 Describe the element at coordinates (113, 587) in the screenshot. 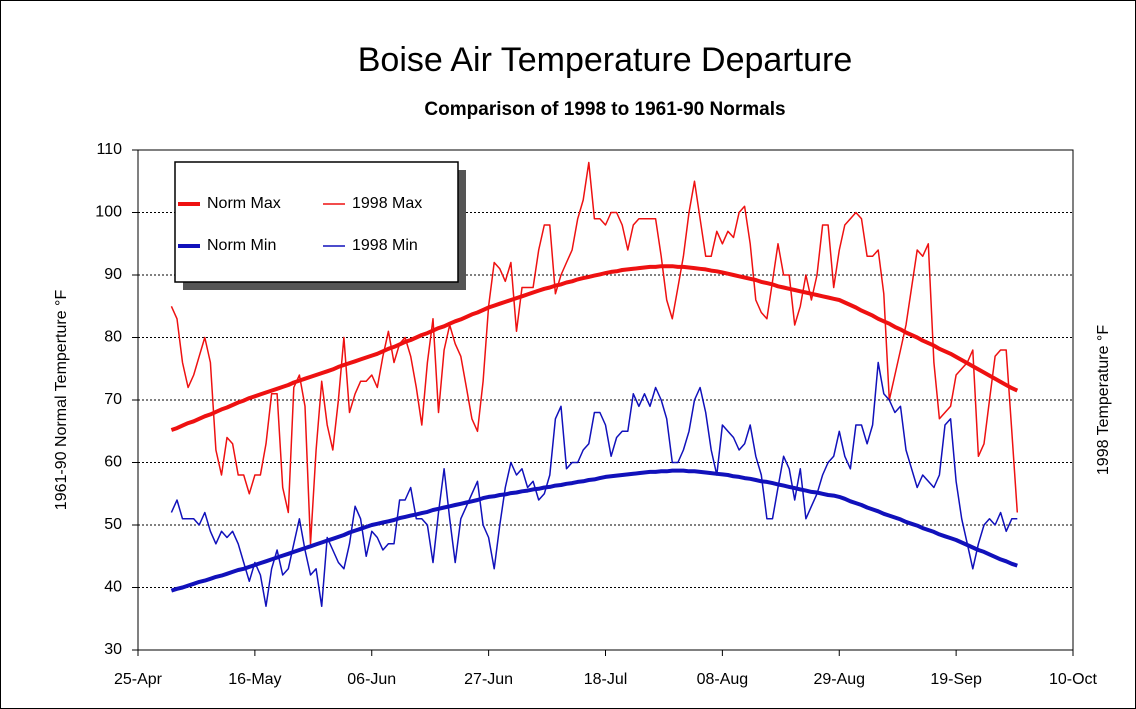

I see `y-tick-label: 40` at that location.